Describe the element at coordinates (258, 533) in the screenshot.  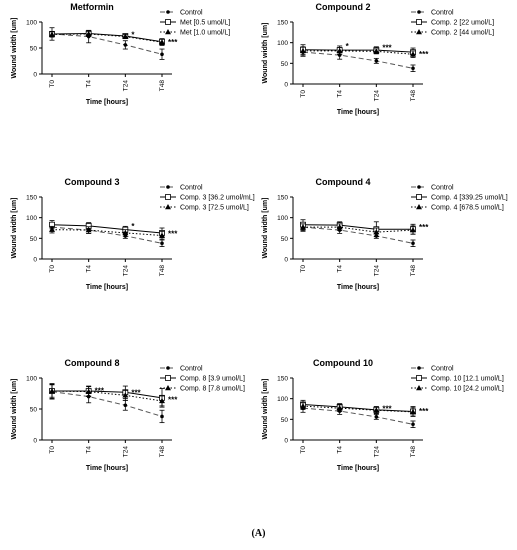
I see `figure-label: (A)` at that location.